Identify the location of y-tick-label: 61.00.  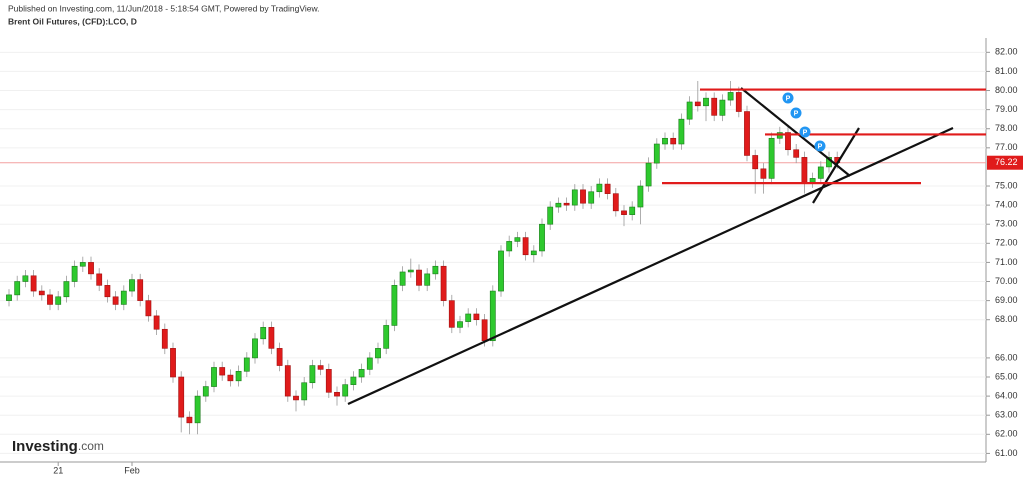
(1006, 453).